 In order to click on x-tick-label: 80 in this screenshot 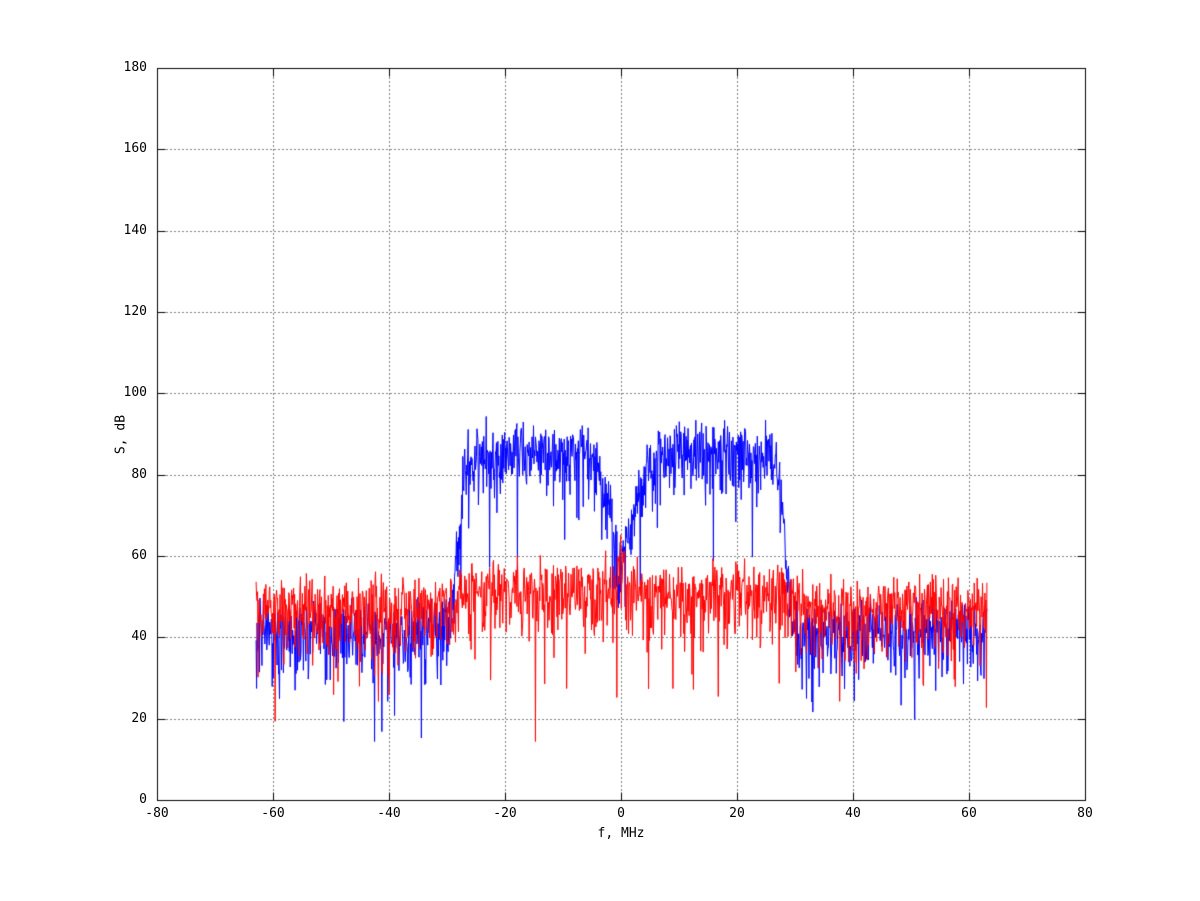, I will do `click(1085, 813)`.